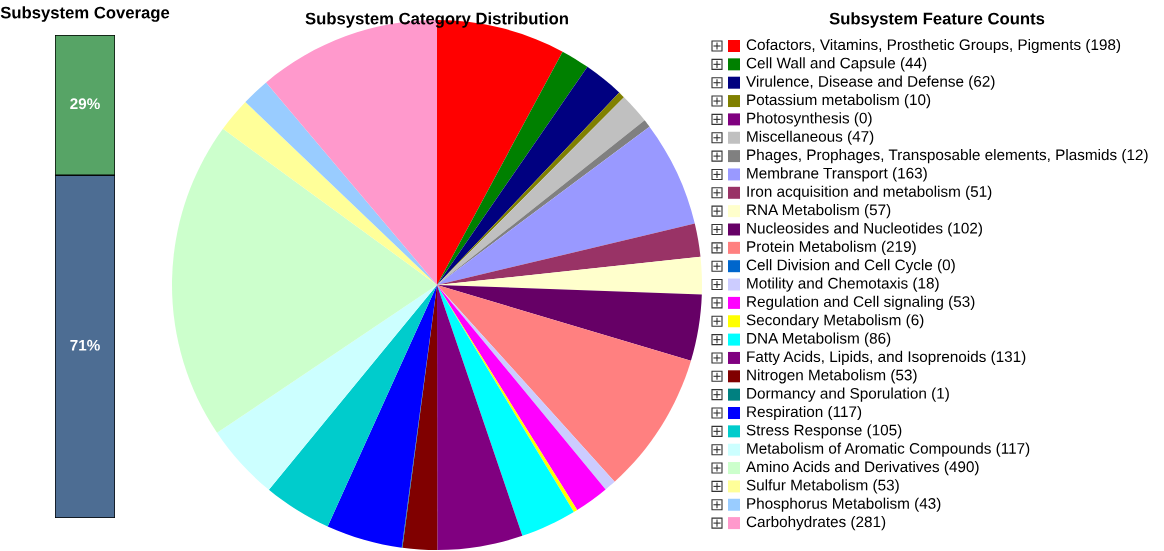 This screenshot has height=551, width=1164. What do you see at coordinates (836, 64) in the screenshot?
I see `legend-label: Cell Wall and Capsule (44)` at bounding box center [836, 64].